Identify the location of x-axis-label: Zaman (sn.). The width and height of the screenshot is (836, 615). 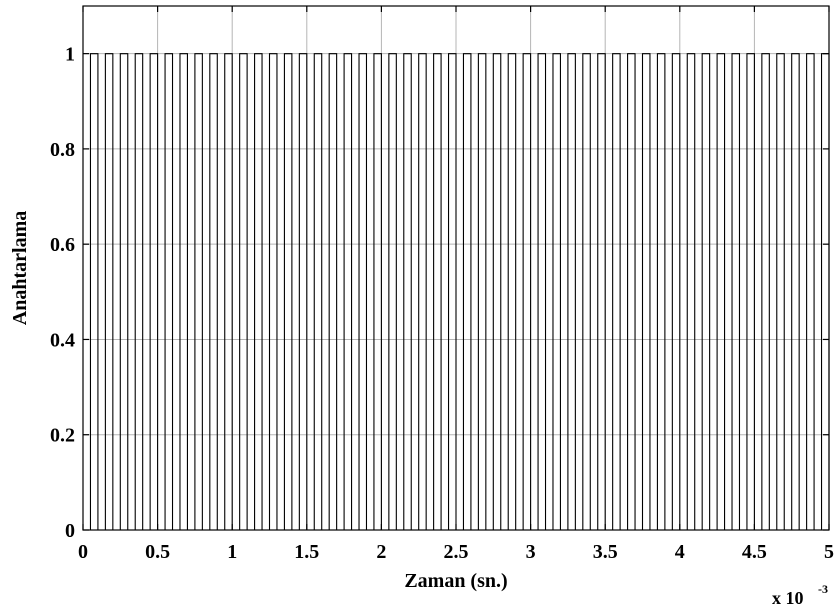
(455, 581).